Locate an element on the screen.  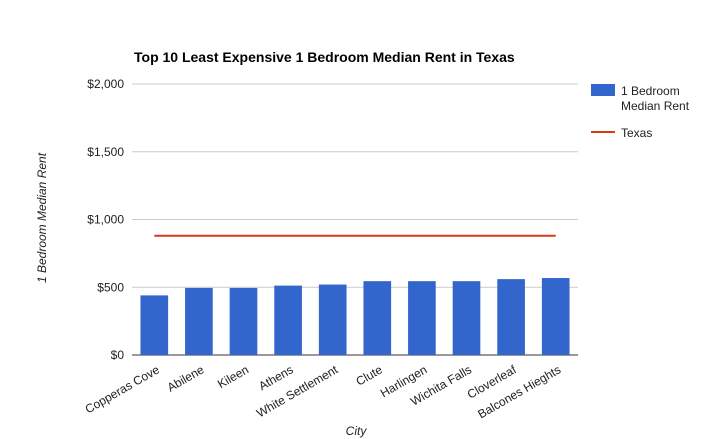
legend-label: 1 Bedroom is located at coordinates (650, 91).